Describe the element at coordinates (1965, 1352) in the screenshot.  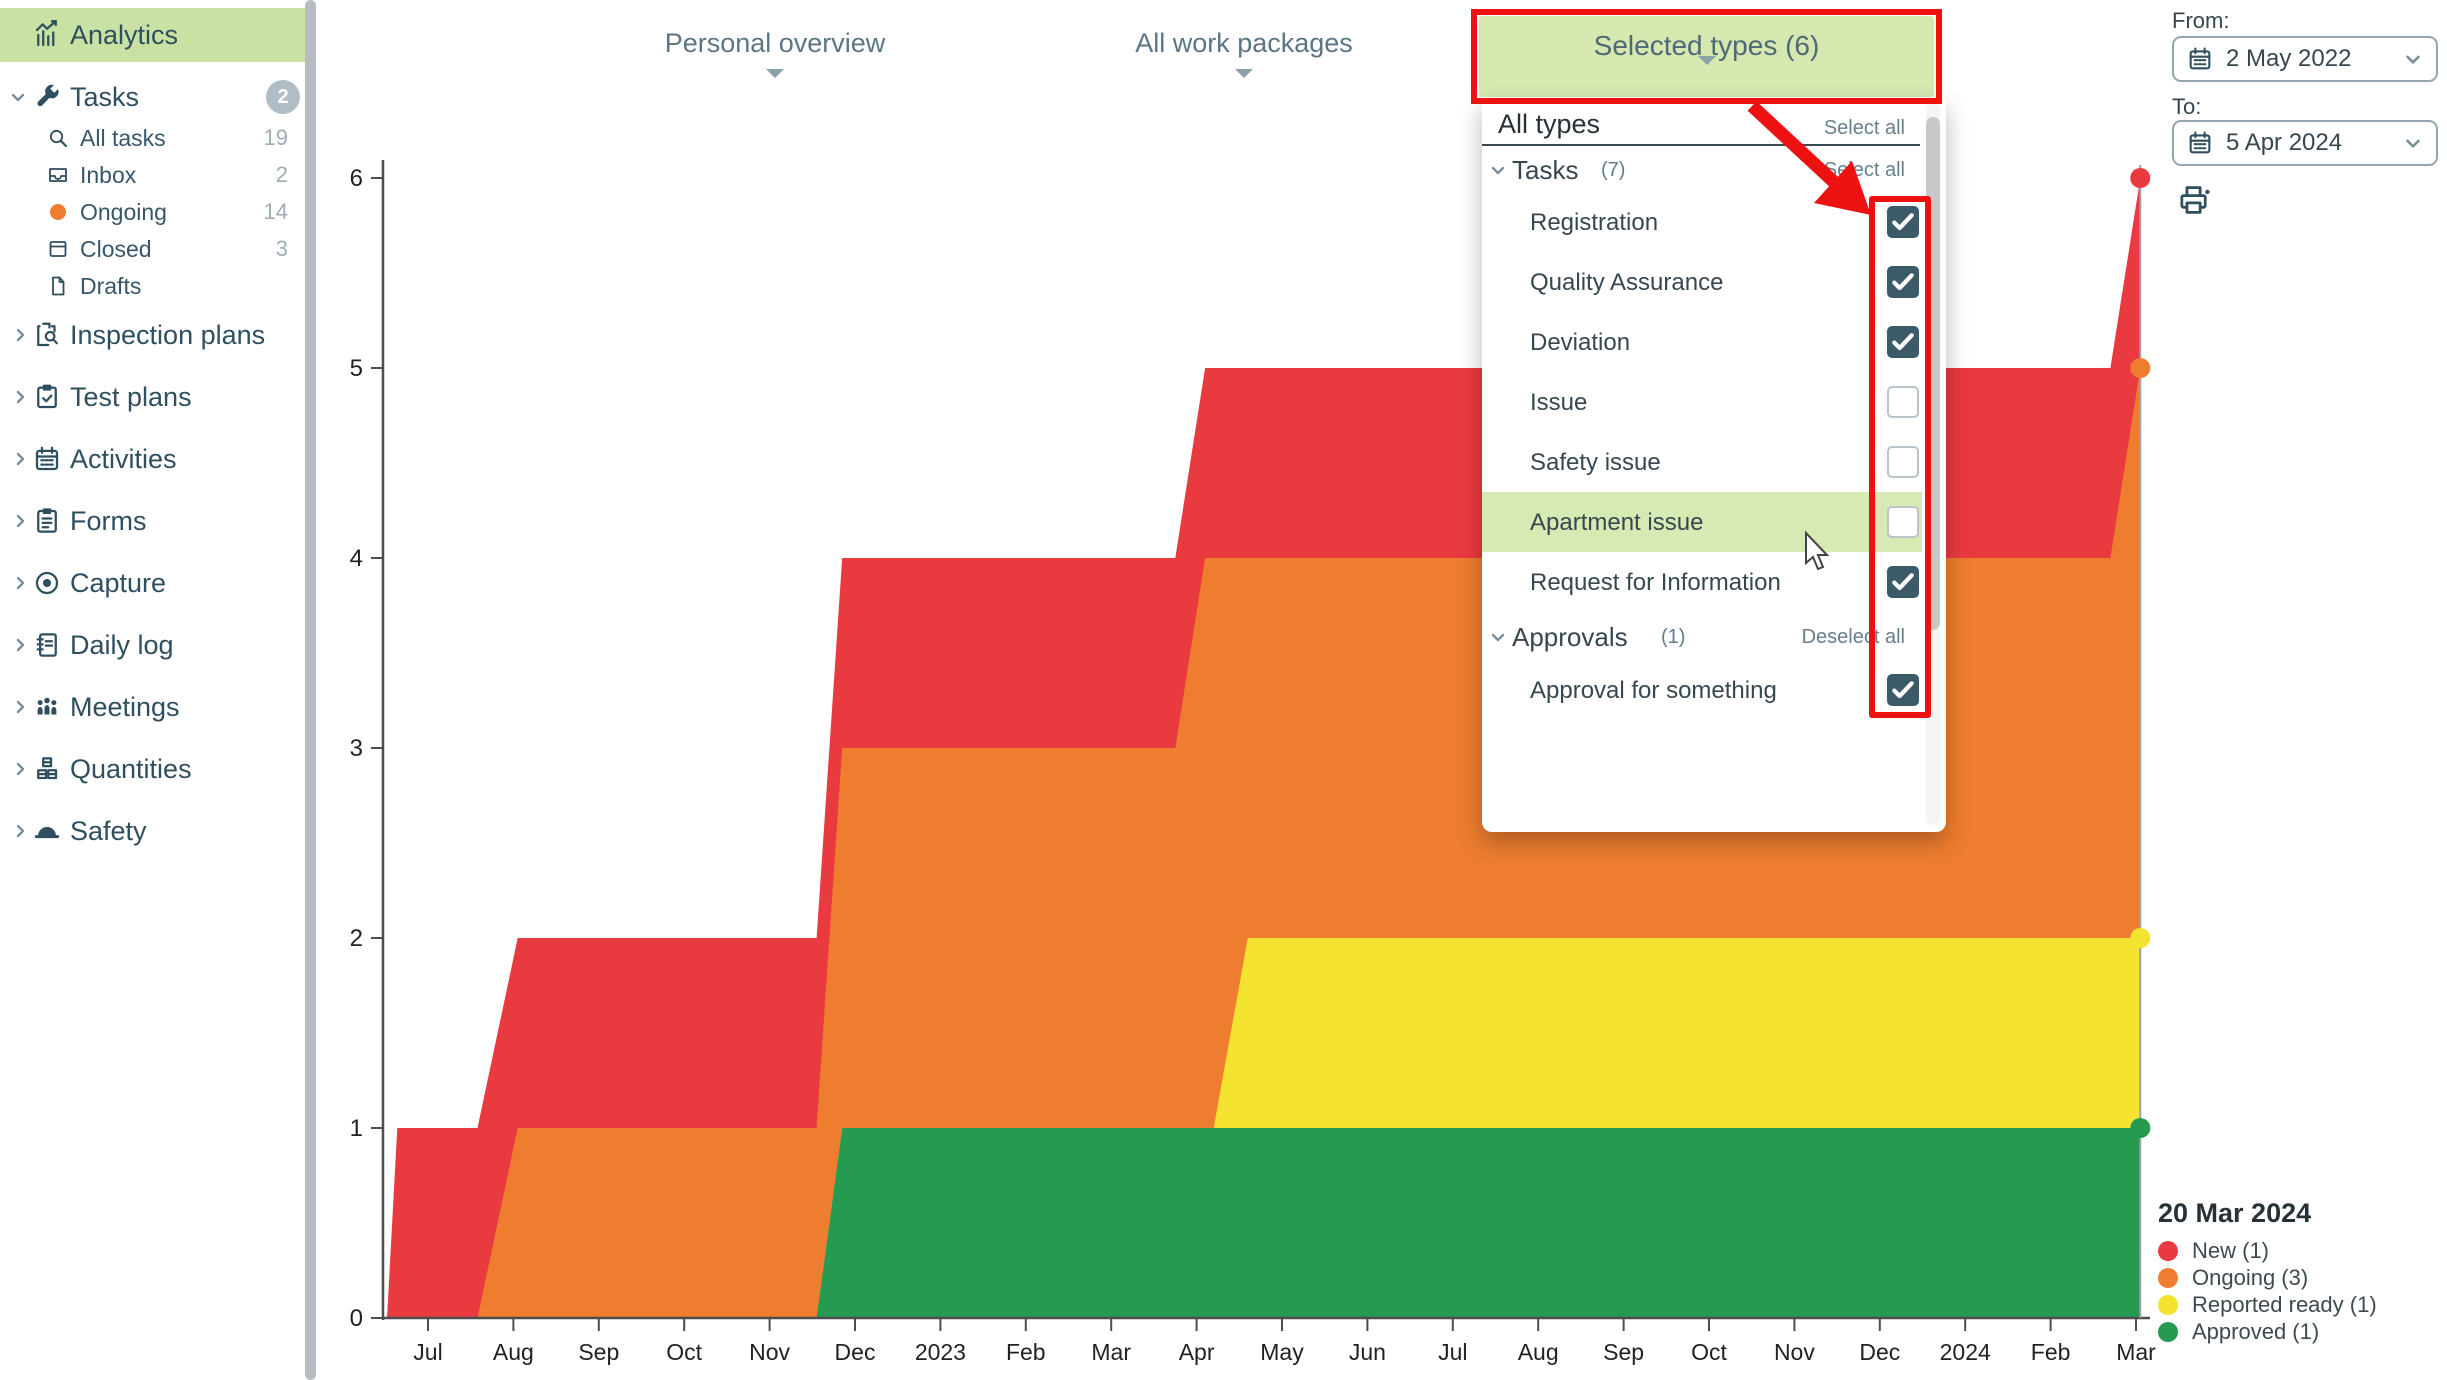
I see `x-tick-label: 2024` at that location.